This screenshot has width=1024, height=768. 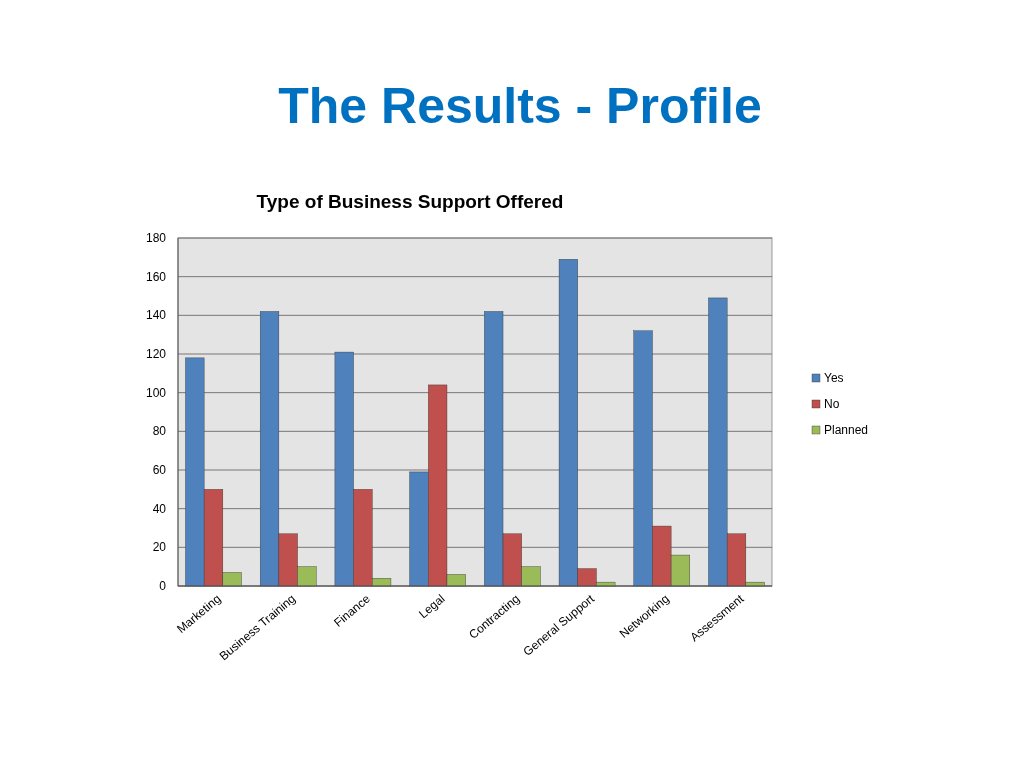 I want to click on chart-title: The Results - Profile, so click(x=520, y=106).